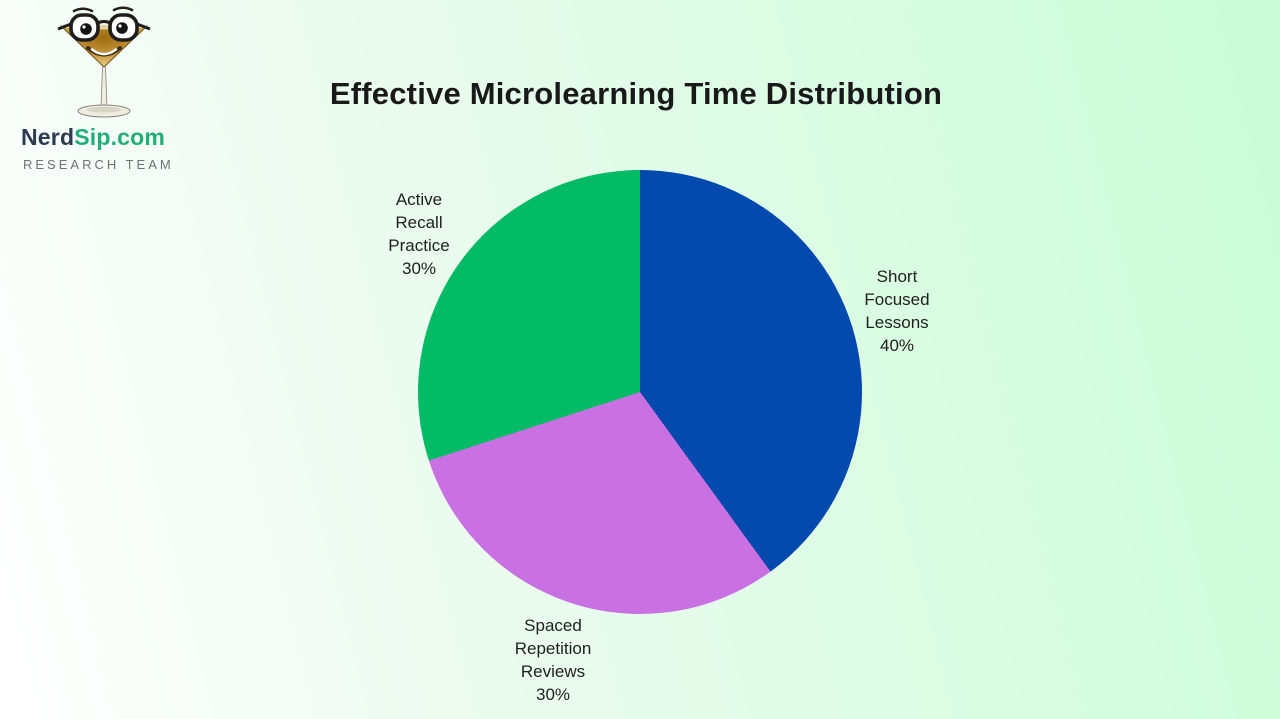 This screenshot has height=719, width=1280. What do you see at coordinates (104, 51) in the screenshot?
I see `smile` at bounding box center [104, 51].